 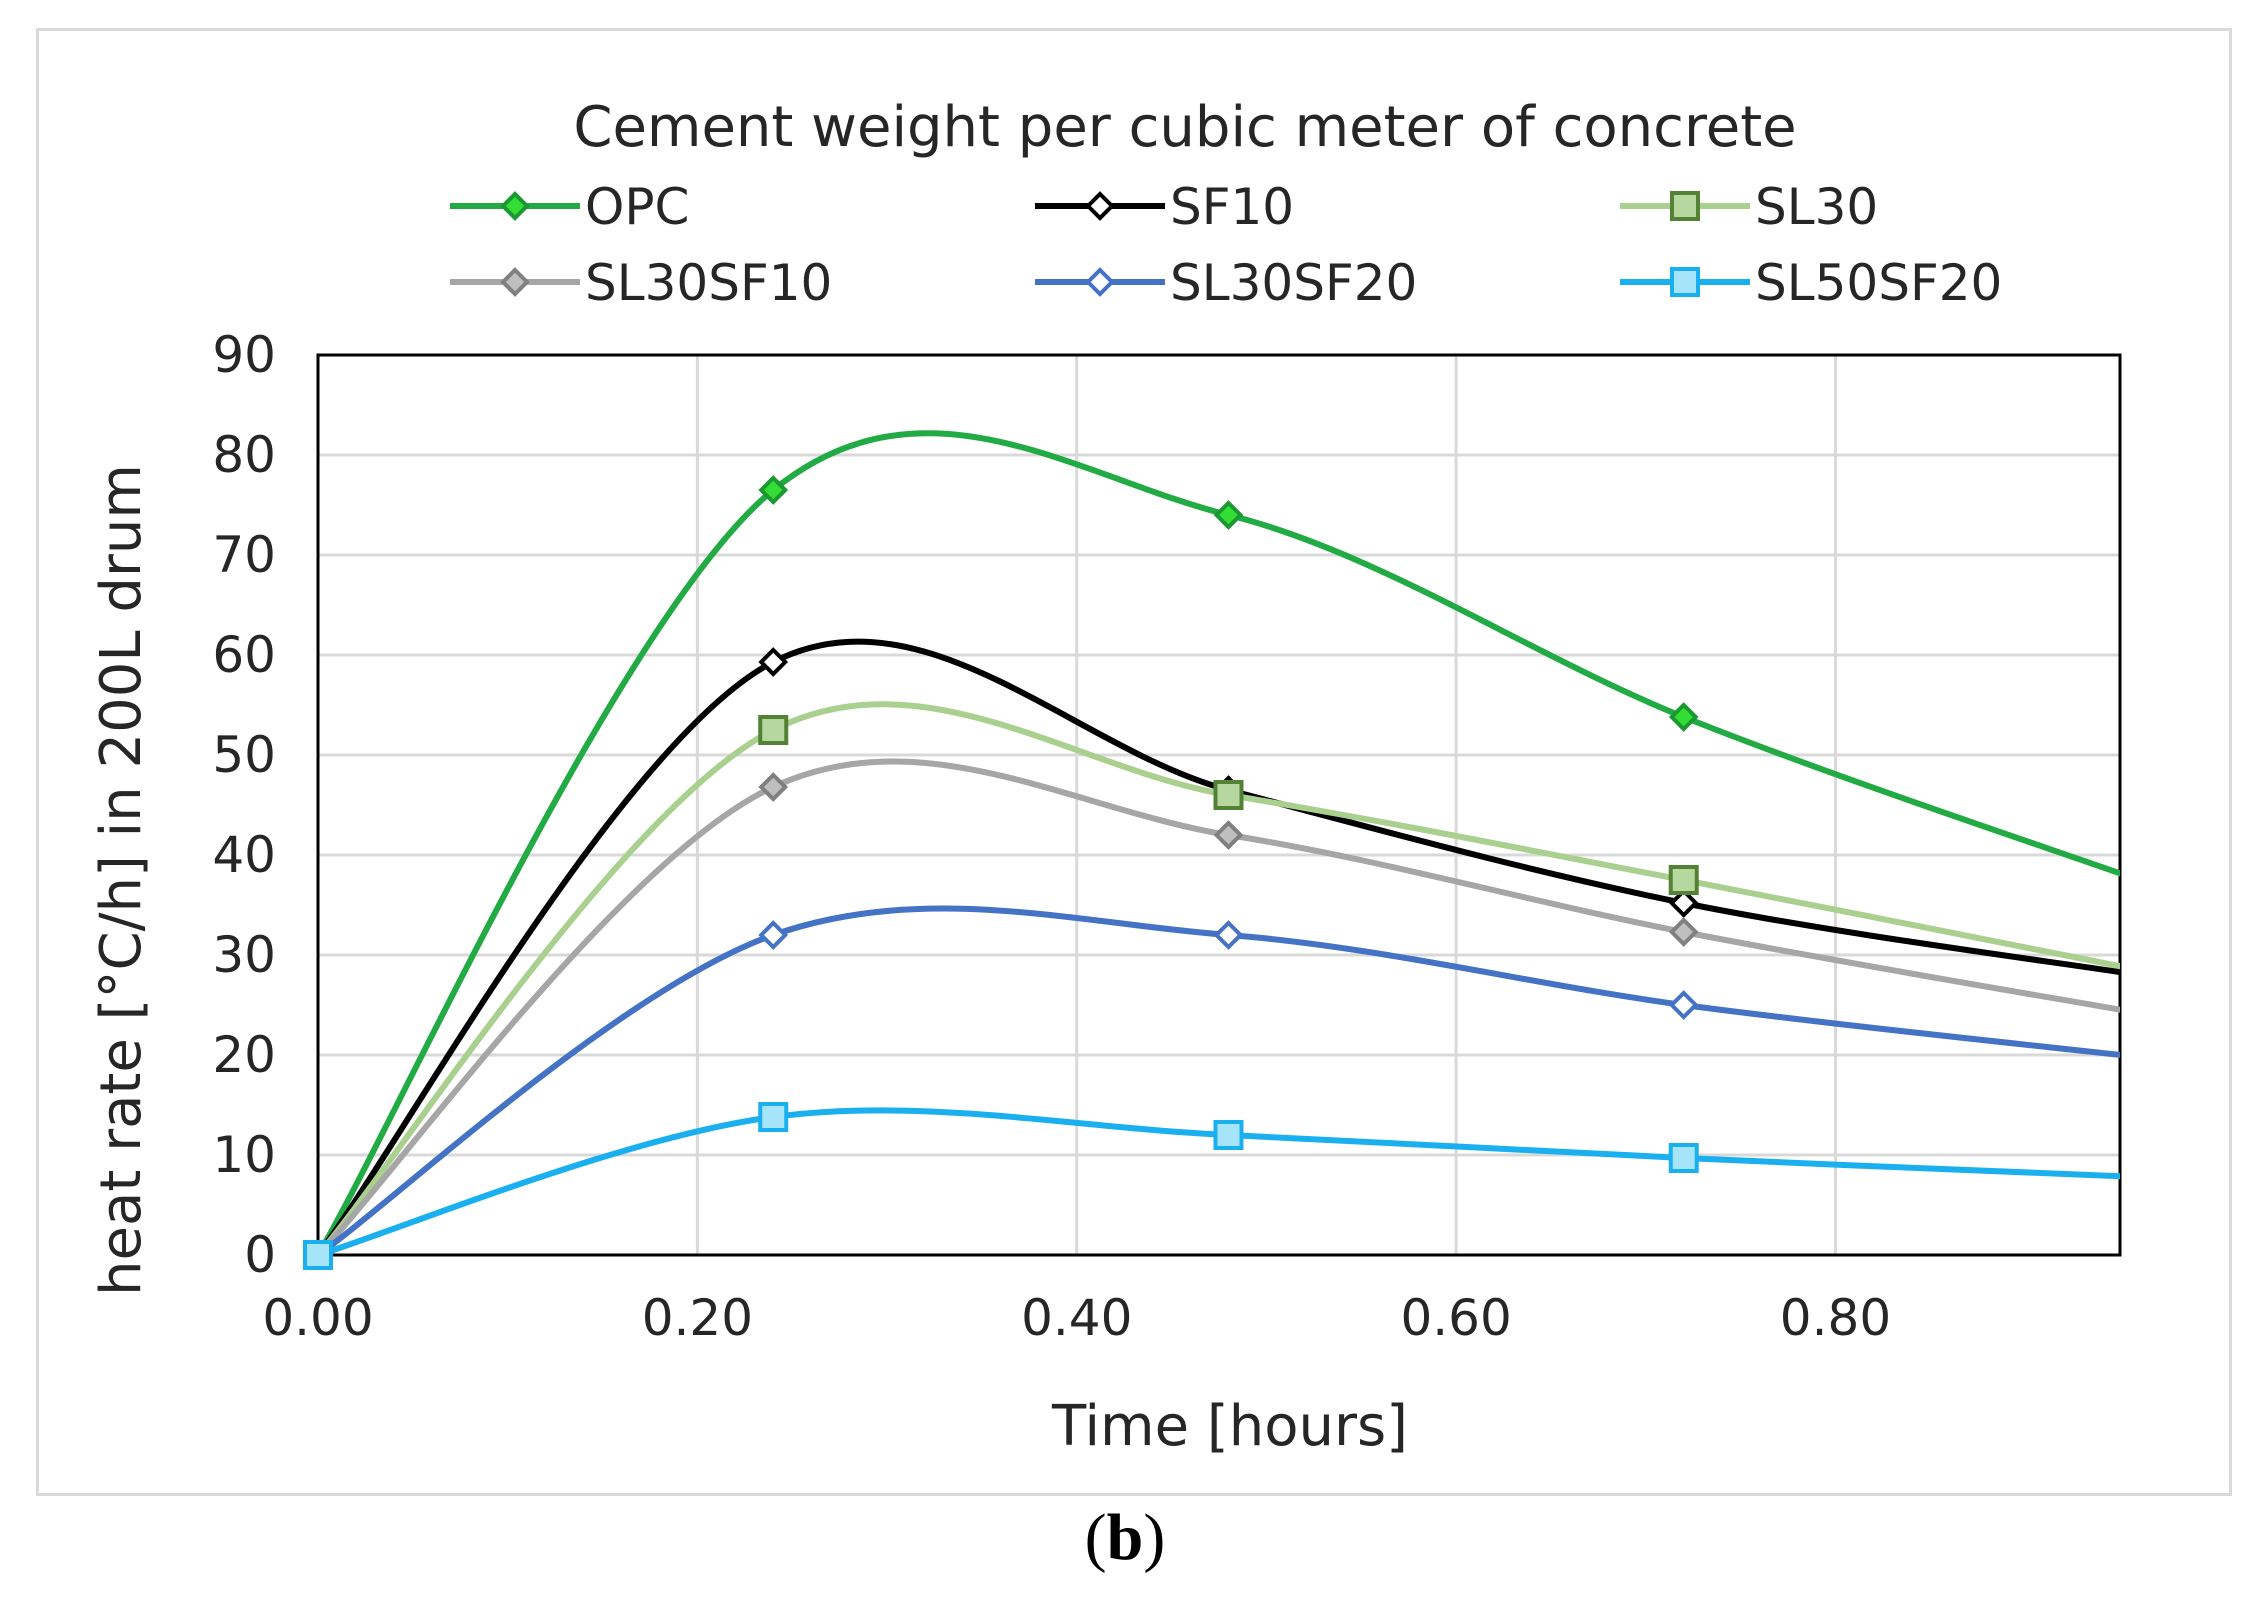 What do you see at coordinates (1100, 282) in the screenshot?
I see `legend-marker-sl30sf20` at bounding box center [1100, 282].